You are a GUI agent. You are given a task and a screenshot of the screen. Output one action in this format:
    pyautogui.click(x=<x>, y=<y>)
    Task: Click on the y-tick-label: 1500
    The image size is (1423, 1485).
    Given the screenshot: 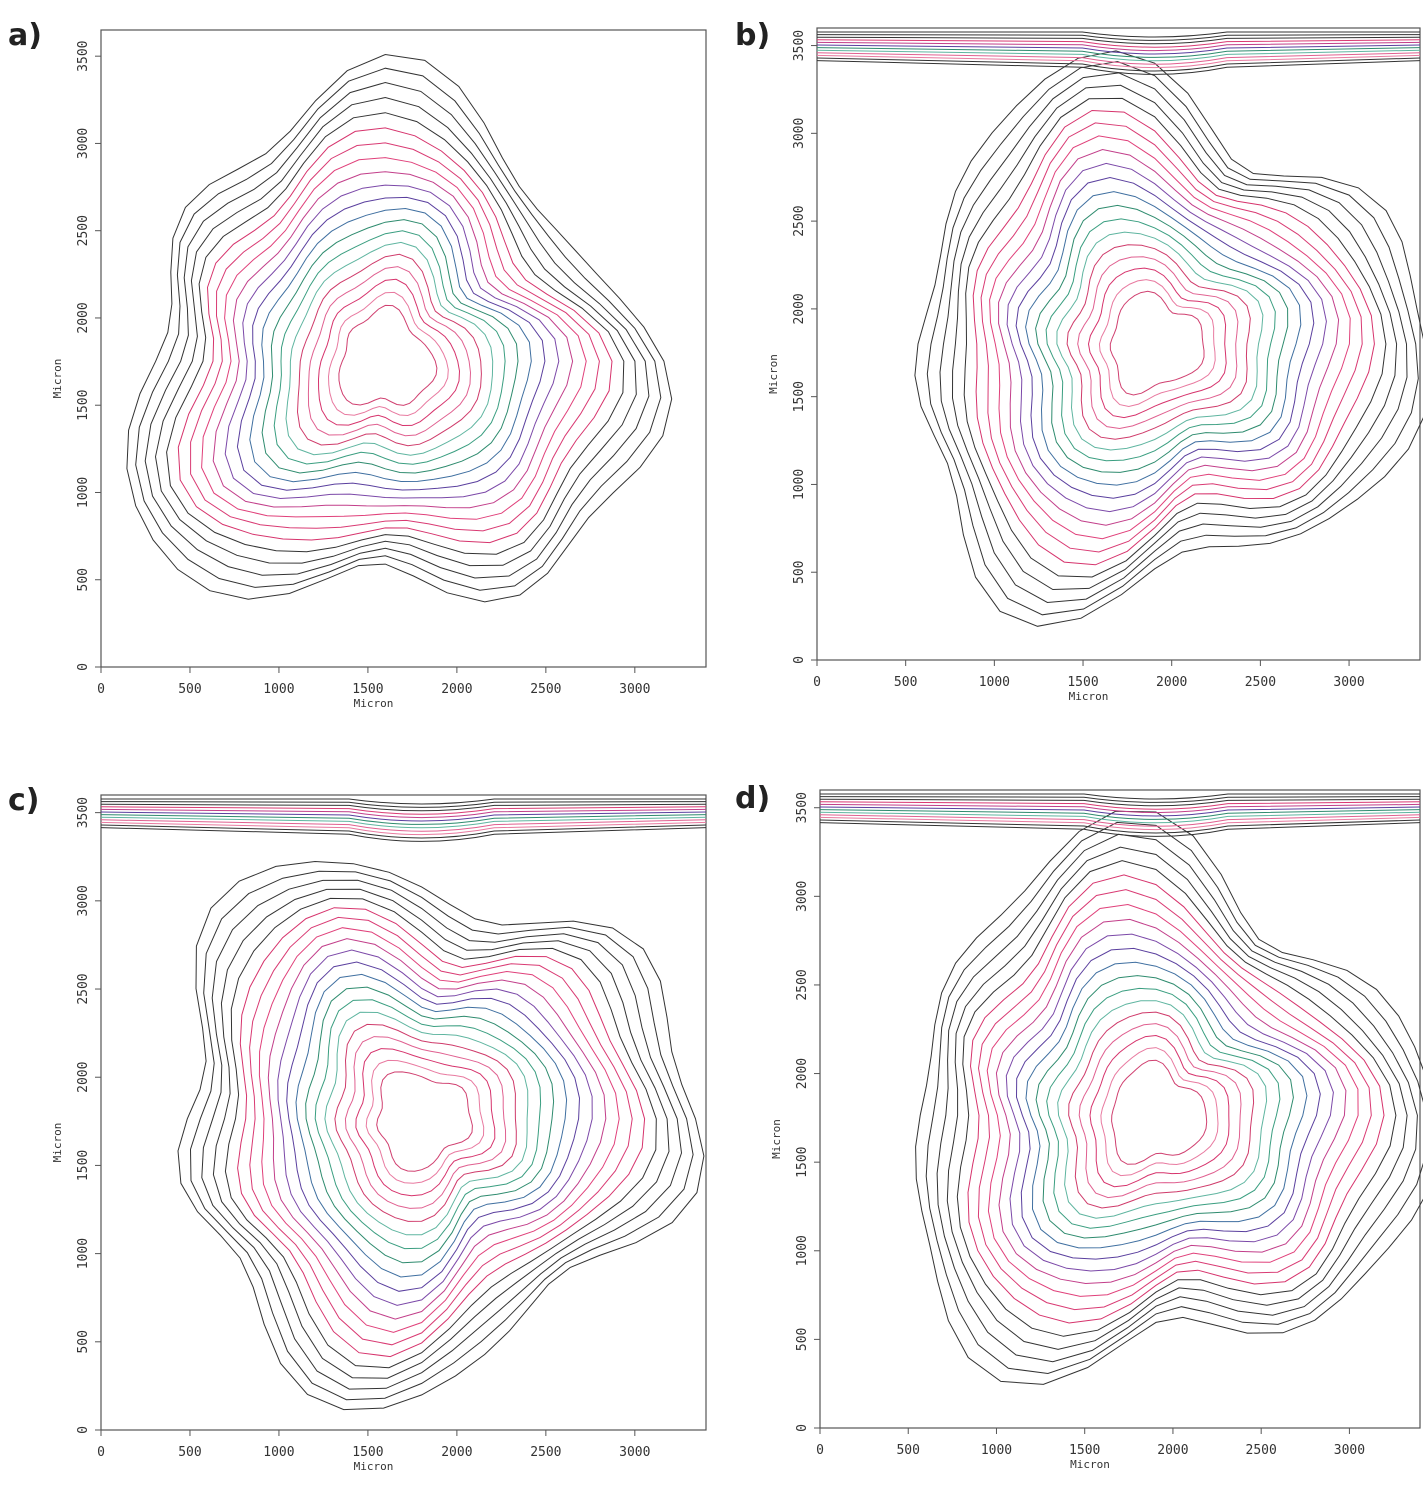 What is the action you would take?
    pyautogui.click(x=802, y=1162)
    